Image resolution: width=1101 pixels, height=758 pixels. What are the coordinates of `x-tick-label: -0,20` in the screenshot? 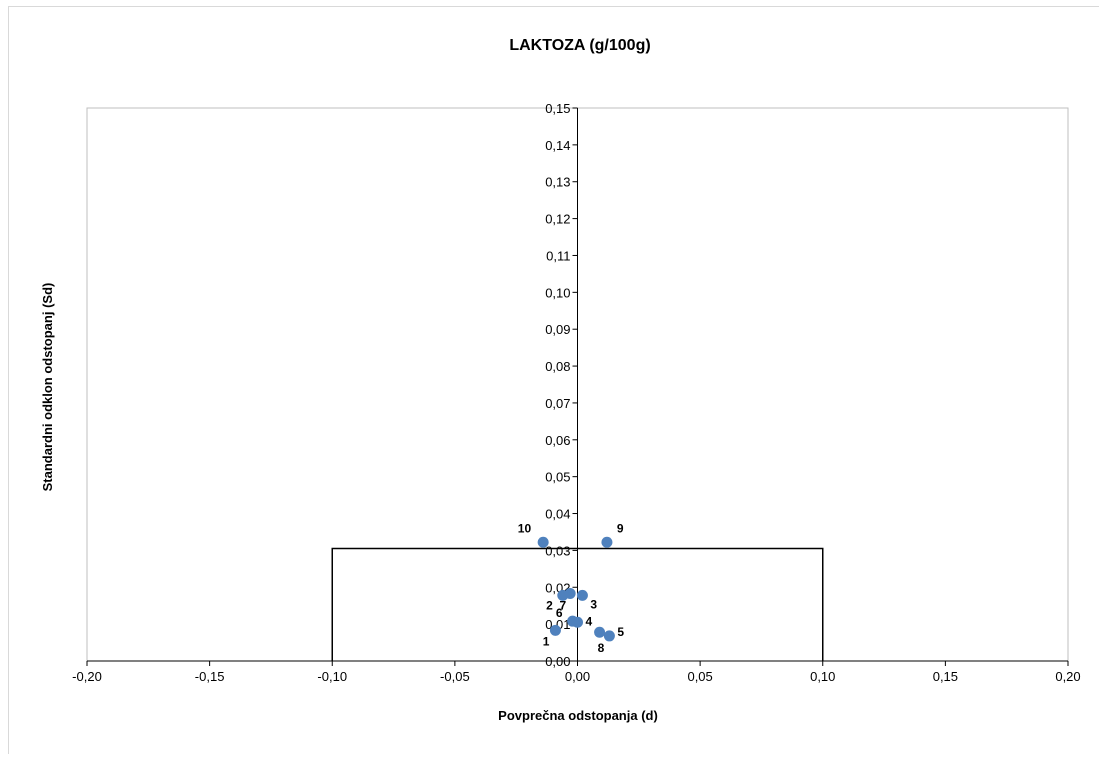 It's located at (87, 676).